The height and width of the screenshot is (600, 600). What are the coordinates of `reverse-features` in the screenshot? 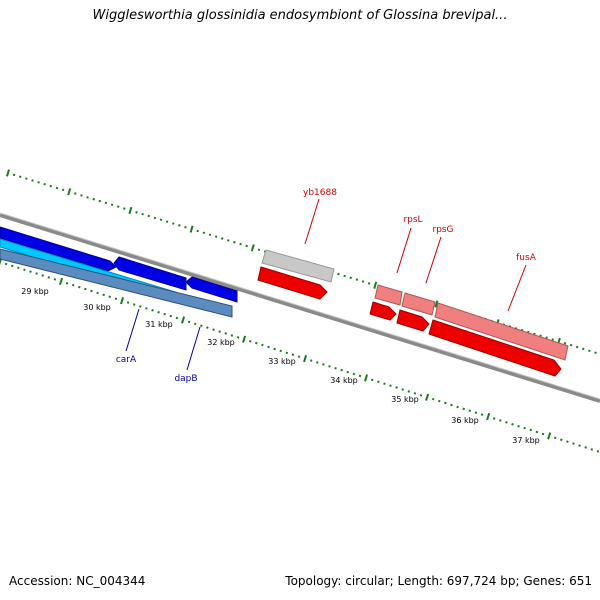 It's located at (119, 272).